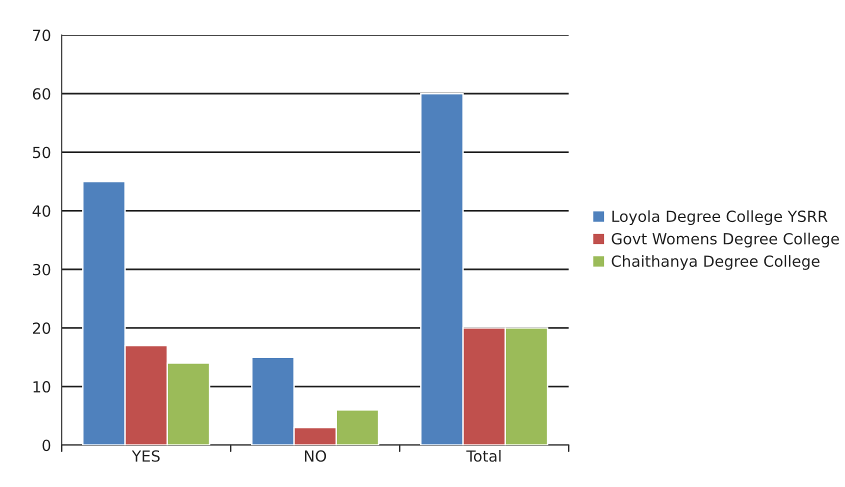 The height and width of the screenshot is (487, 845). Describe the element at coordinates (41, 152) in the screenshot. I see `y-tick-label: 50` at that location.